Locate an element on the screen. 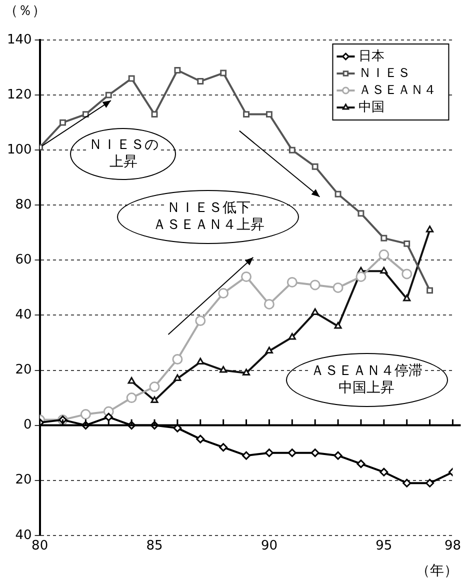  y-axis-title: （％） is located at coordinates (25, 11).